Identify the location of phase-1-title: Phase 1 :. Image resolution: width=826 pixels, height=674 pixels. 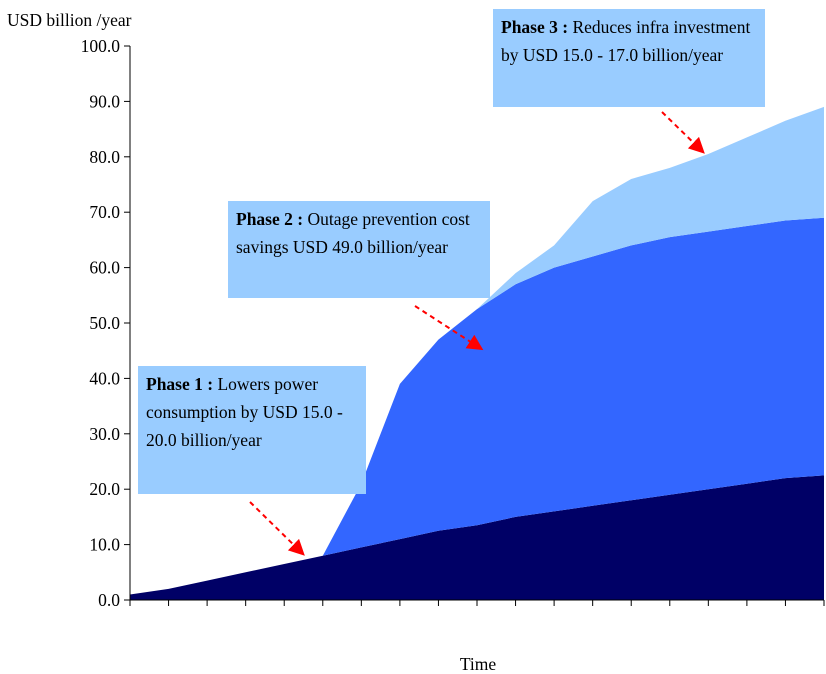
(180, 384).